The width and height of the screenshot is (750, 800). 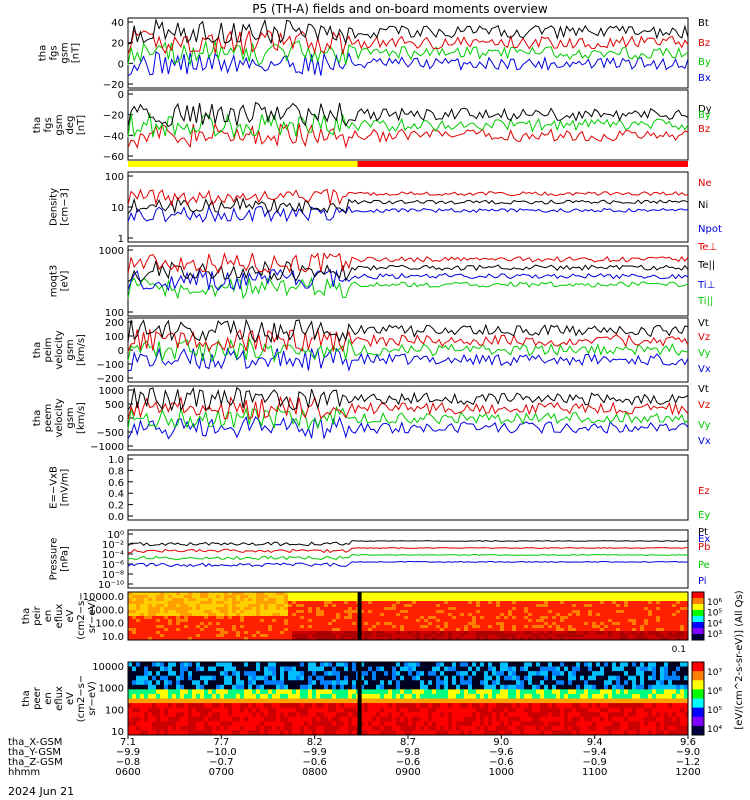 What do you see at coordinates (595, 762) in the screenshot?
I see `axis-row-value: −0.9` at bounding box center [595, 762].